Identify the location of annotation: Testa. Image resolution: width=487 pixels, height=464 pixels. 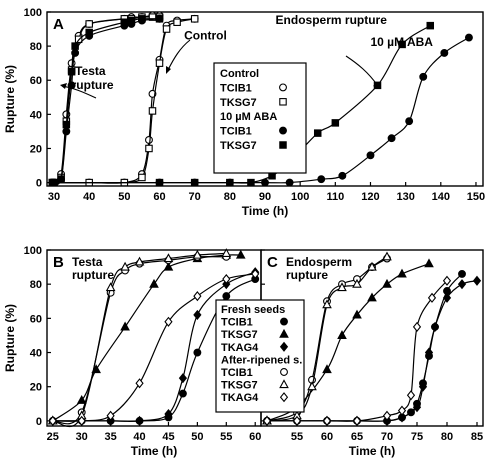
(90, 71).